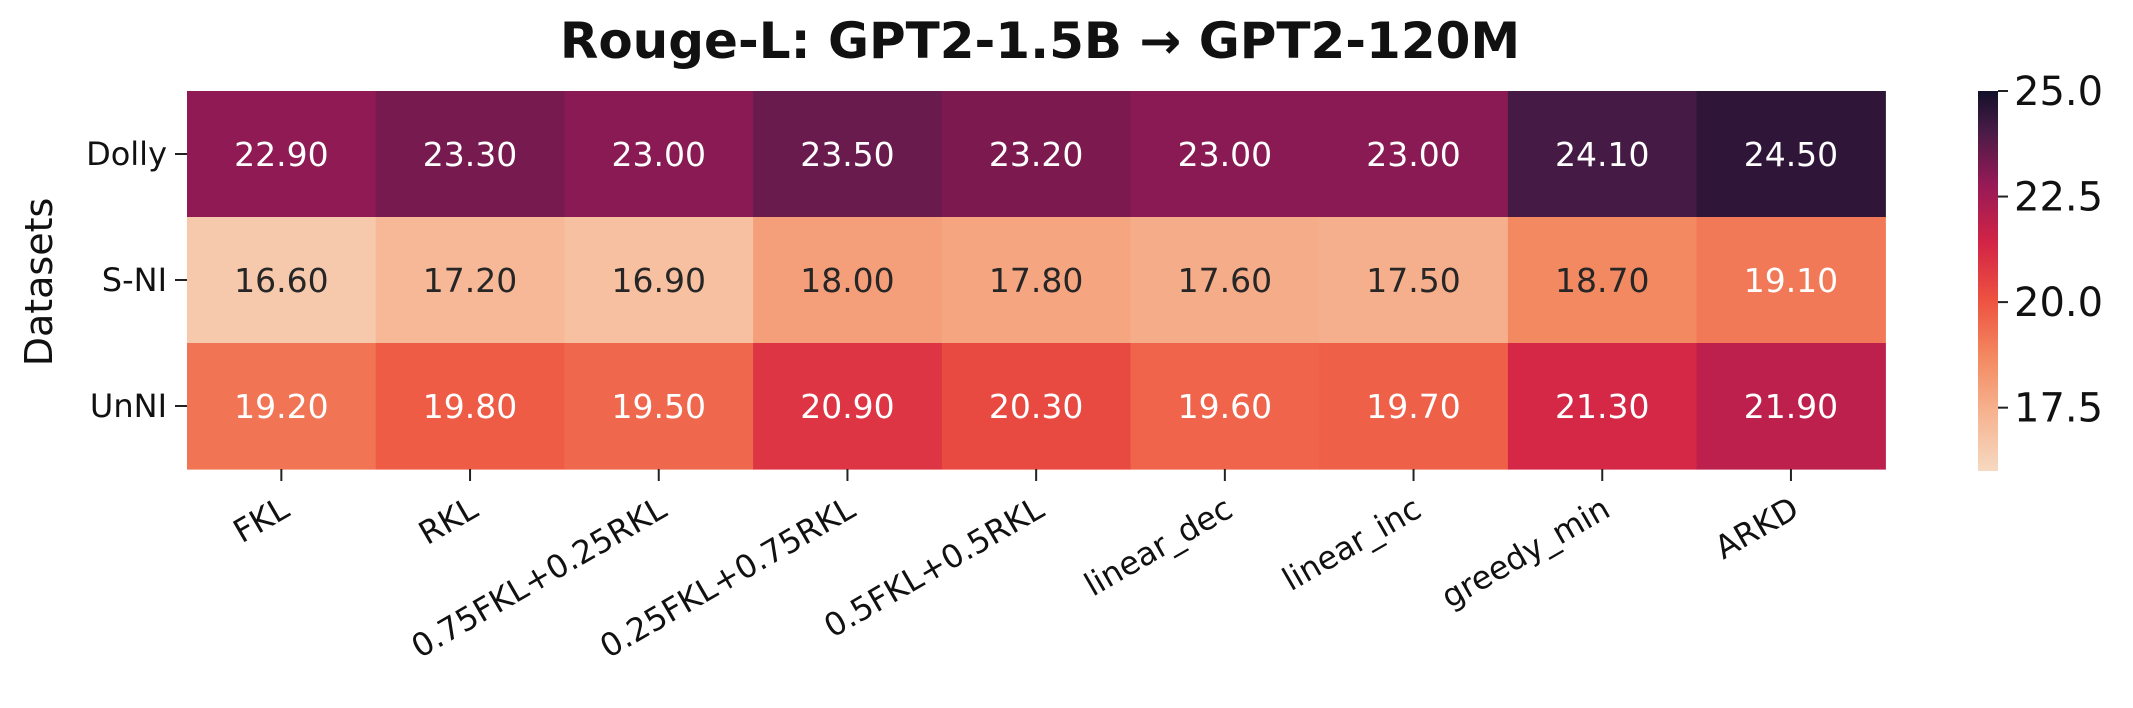 The width and height of the screenshot is (2133, 708). I want to click on x-tick-label: ARKD, so click(1756, 528).